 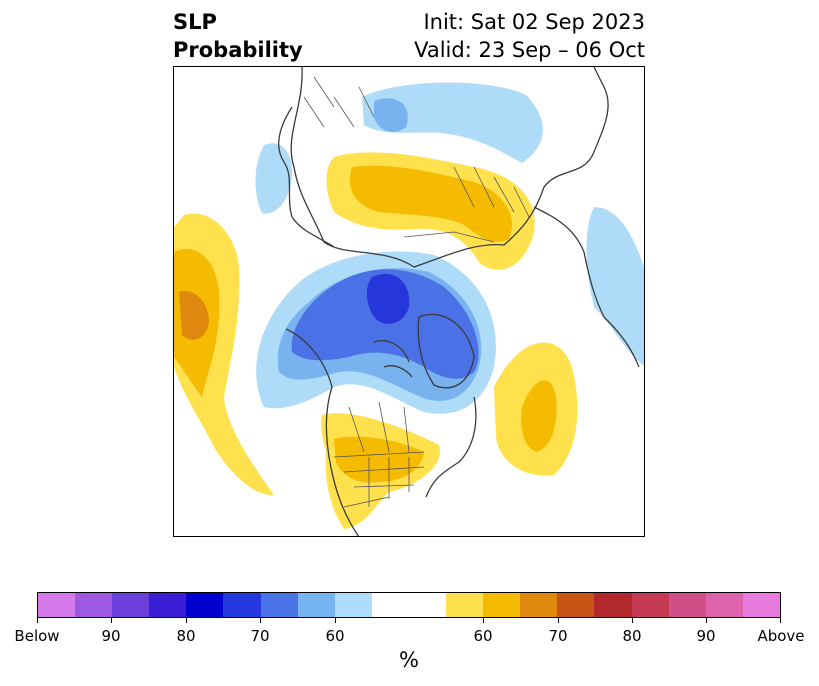 What do you see at coordinates (534, 22) in the screenshot?
I see `init-date: Init: Sat 02 Sep 2023` at bounding box center [534, 22].